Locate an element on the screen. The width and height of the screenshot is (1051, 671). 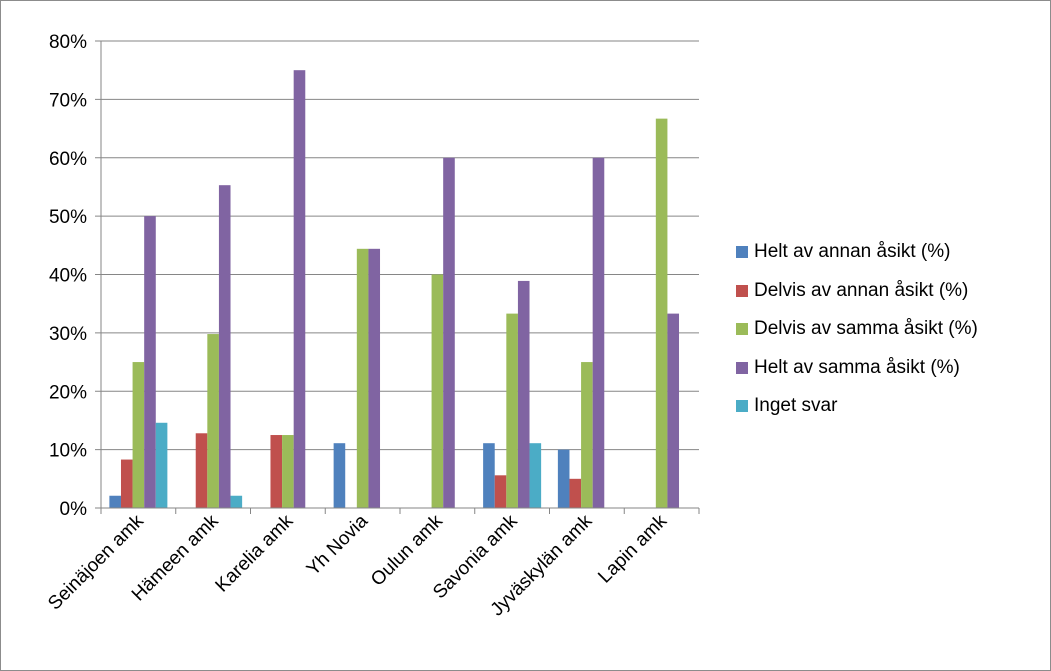
legend-item: Delvis av annan åsikt (%) is located at coordinates (891, 291).